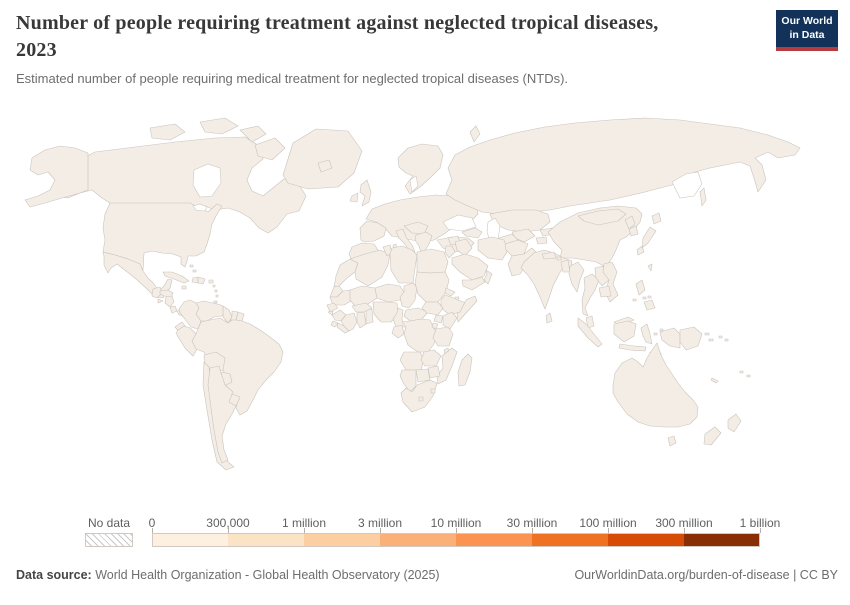 This screenshot has width=850, height=605. Describe the element at coordinates (420, 169) in the screenshot. I see `country-scandinavia` at that location.